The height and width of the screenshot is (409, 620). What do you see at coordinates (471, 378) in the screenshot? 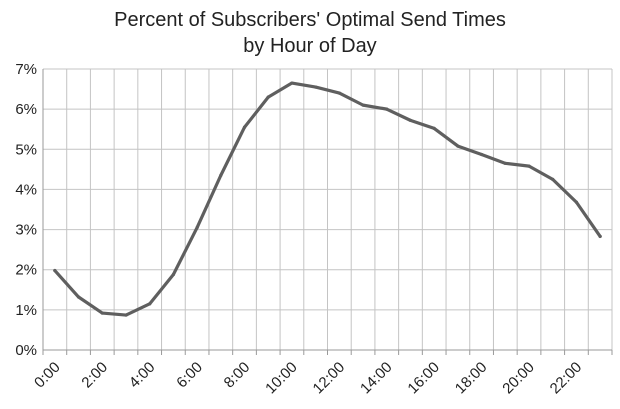
I see `x-tick-label: 18:00` at bounding box center [471, 378].